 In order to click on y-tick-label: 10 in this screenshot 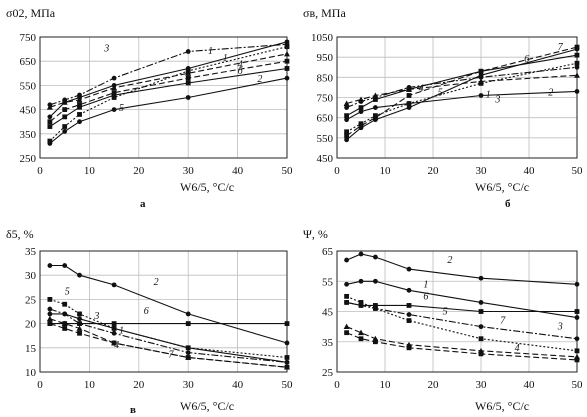, I will do `click(31, 373)`.